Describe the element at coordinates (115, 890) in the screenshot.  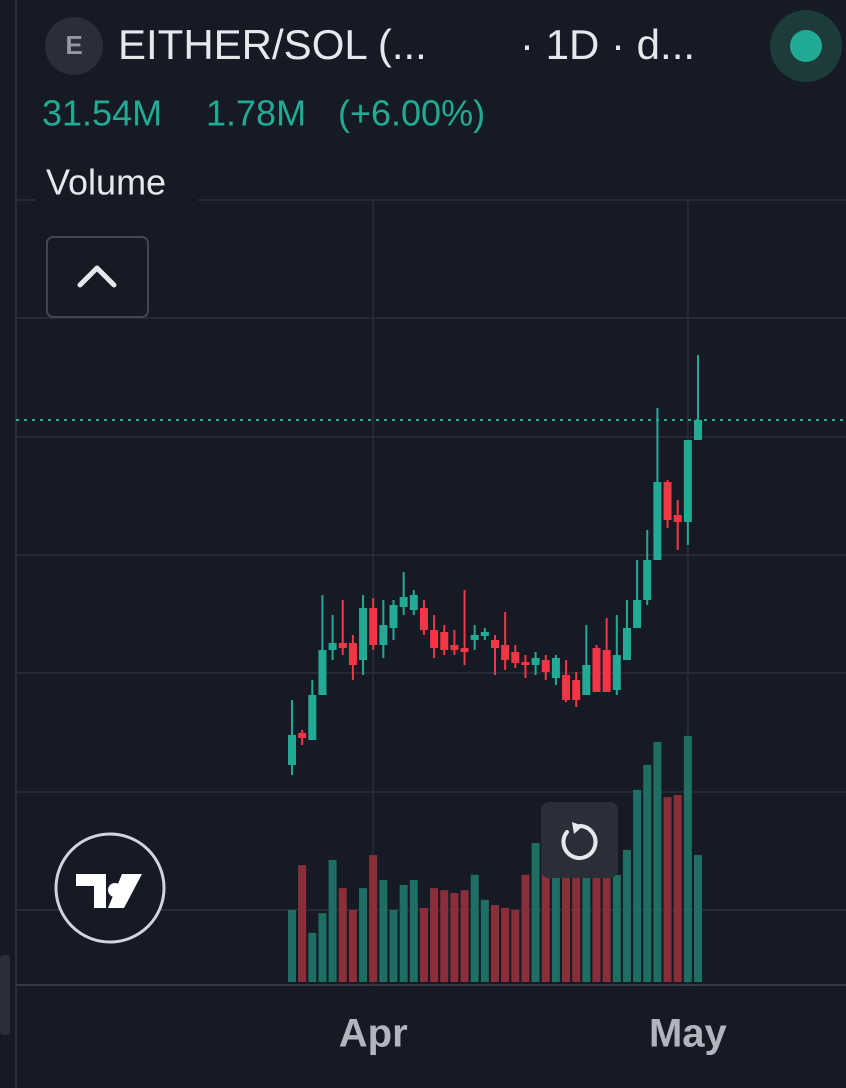
I see `tradingview-logo-dot` at that location.